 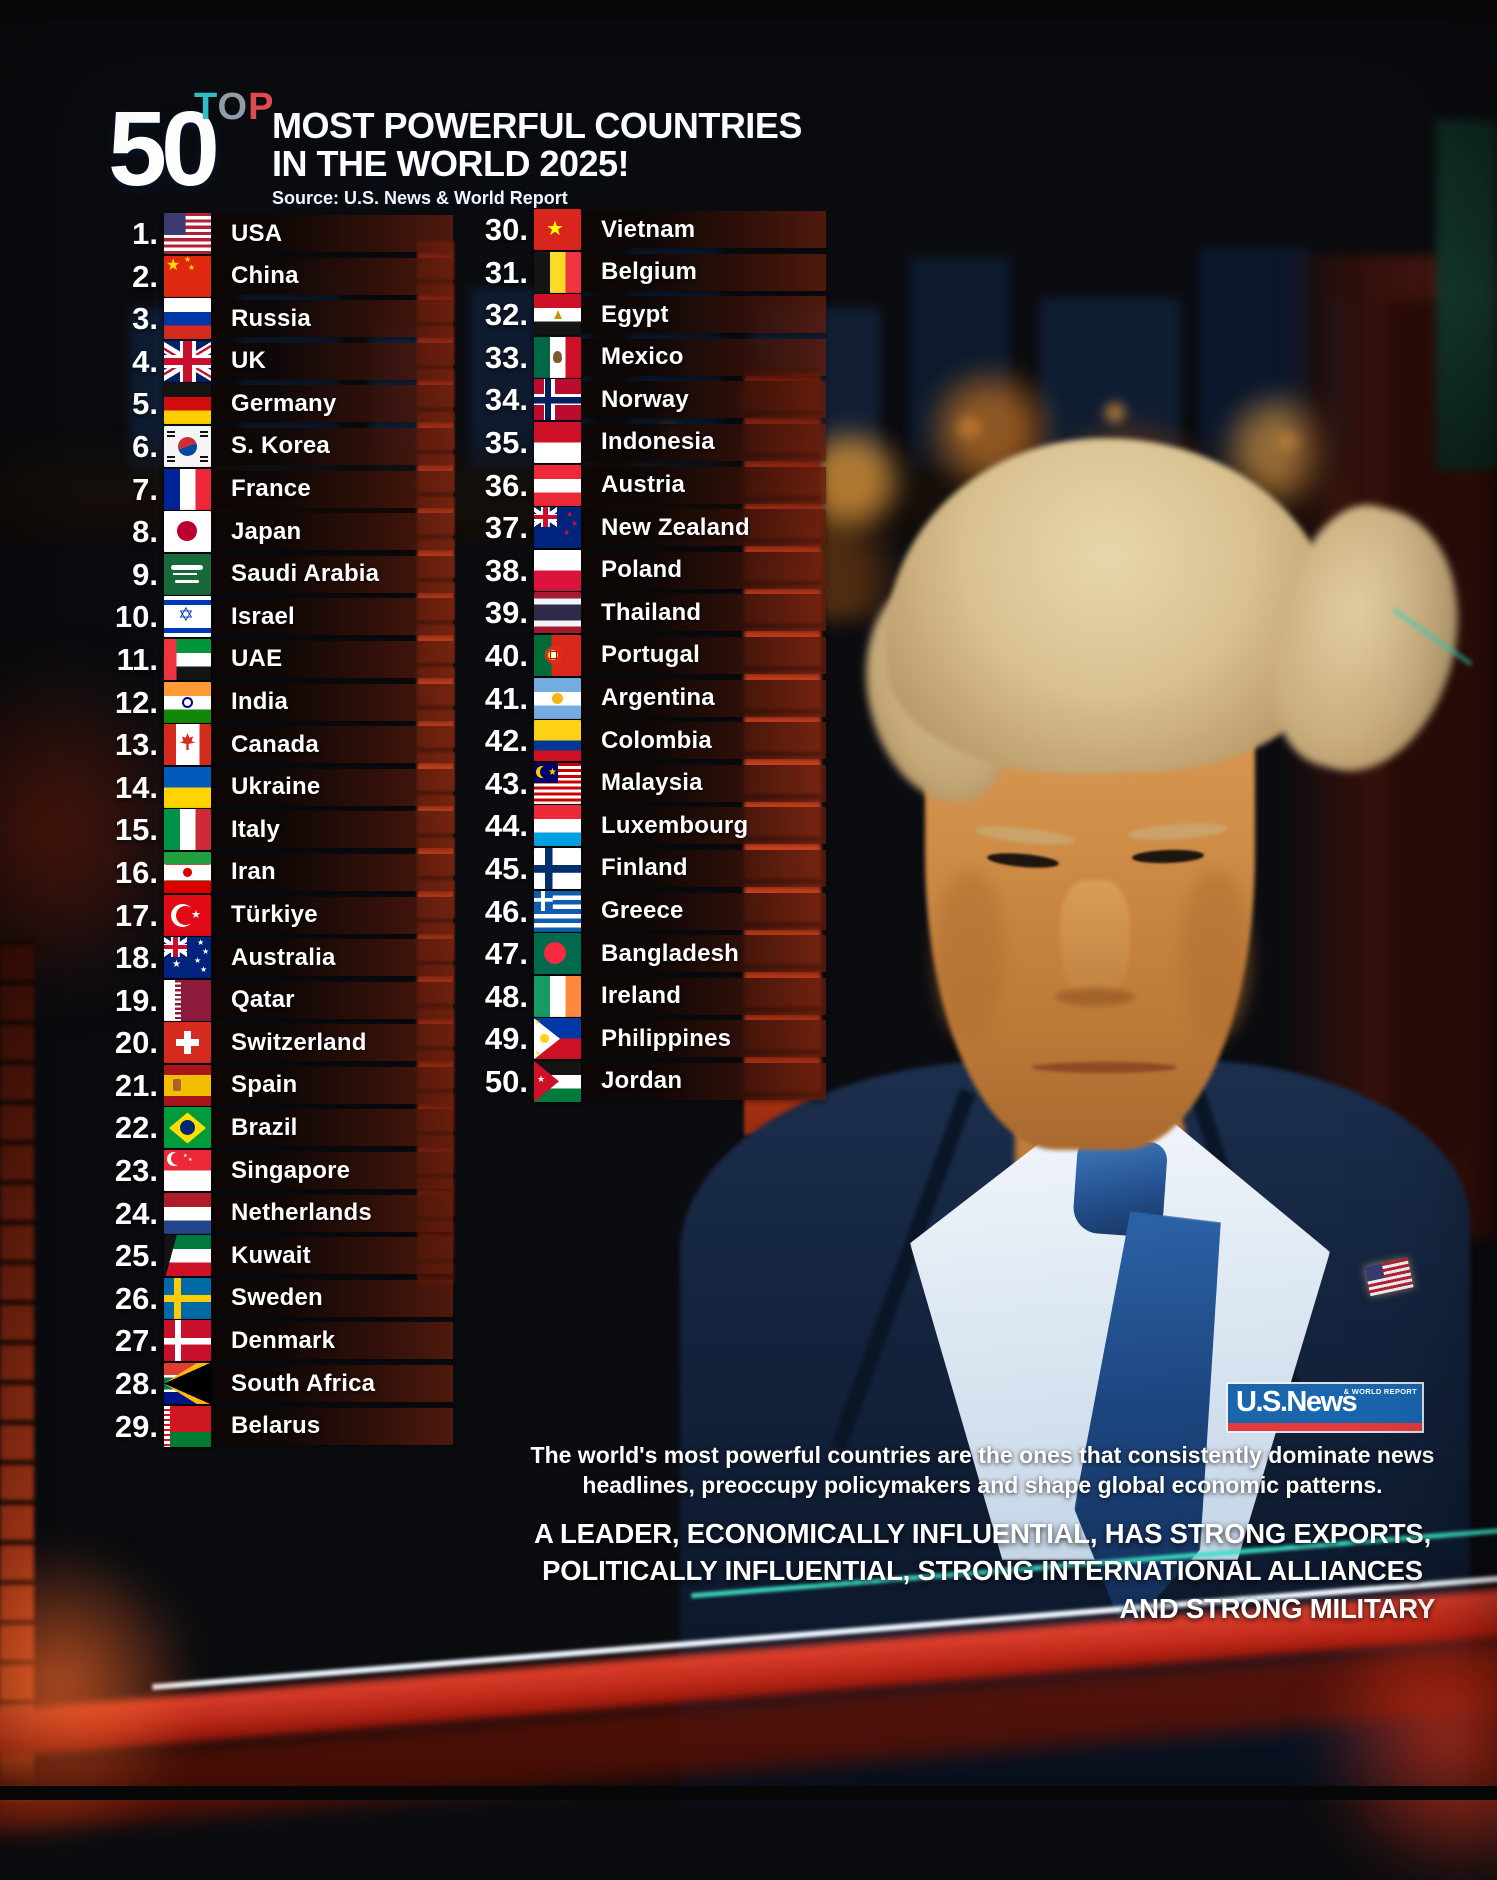 I want to click on rank-label: 28., so click(x=136, y=1384).